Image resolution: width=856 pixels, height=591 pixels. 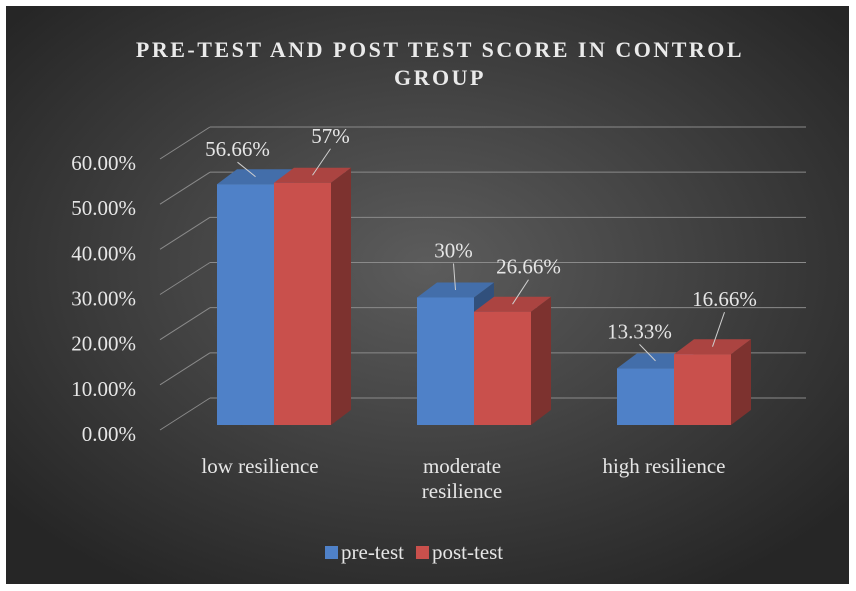 I want to click on legend-label: pre-test, so click(x=372, y=552).